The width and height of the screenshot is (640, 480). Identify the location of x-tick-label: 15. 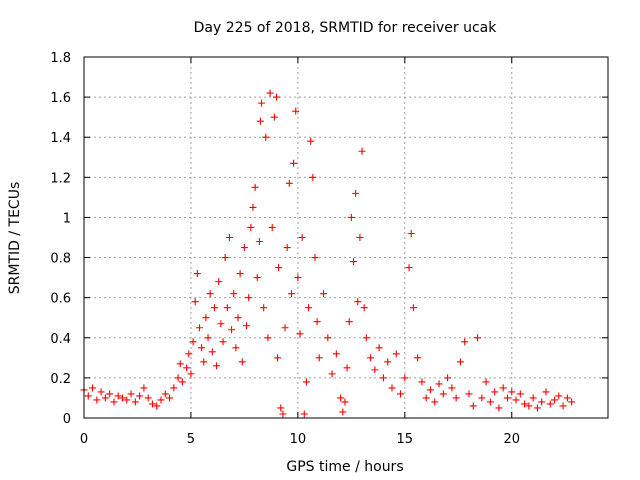
(405, 439).